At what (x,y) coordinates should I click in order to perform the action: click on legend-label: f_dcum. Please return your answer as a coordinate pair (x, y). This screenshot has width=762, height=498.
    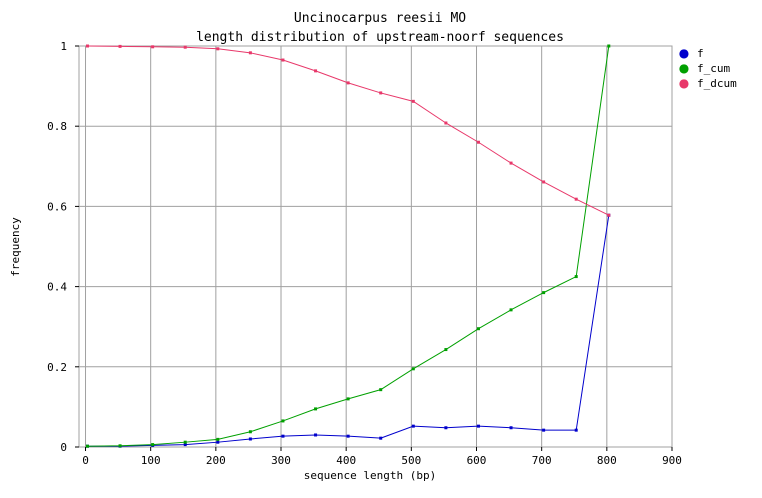
    Looking at the image, I should click on (717, 83).